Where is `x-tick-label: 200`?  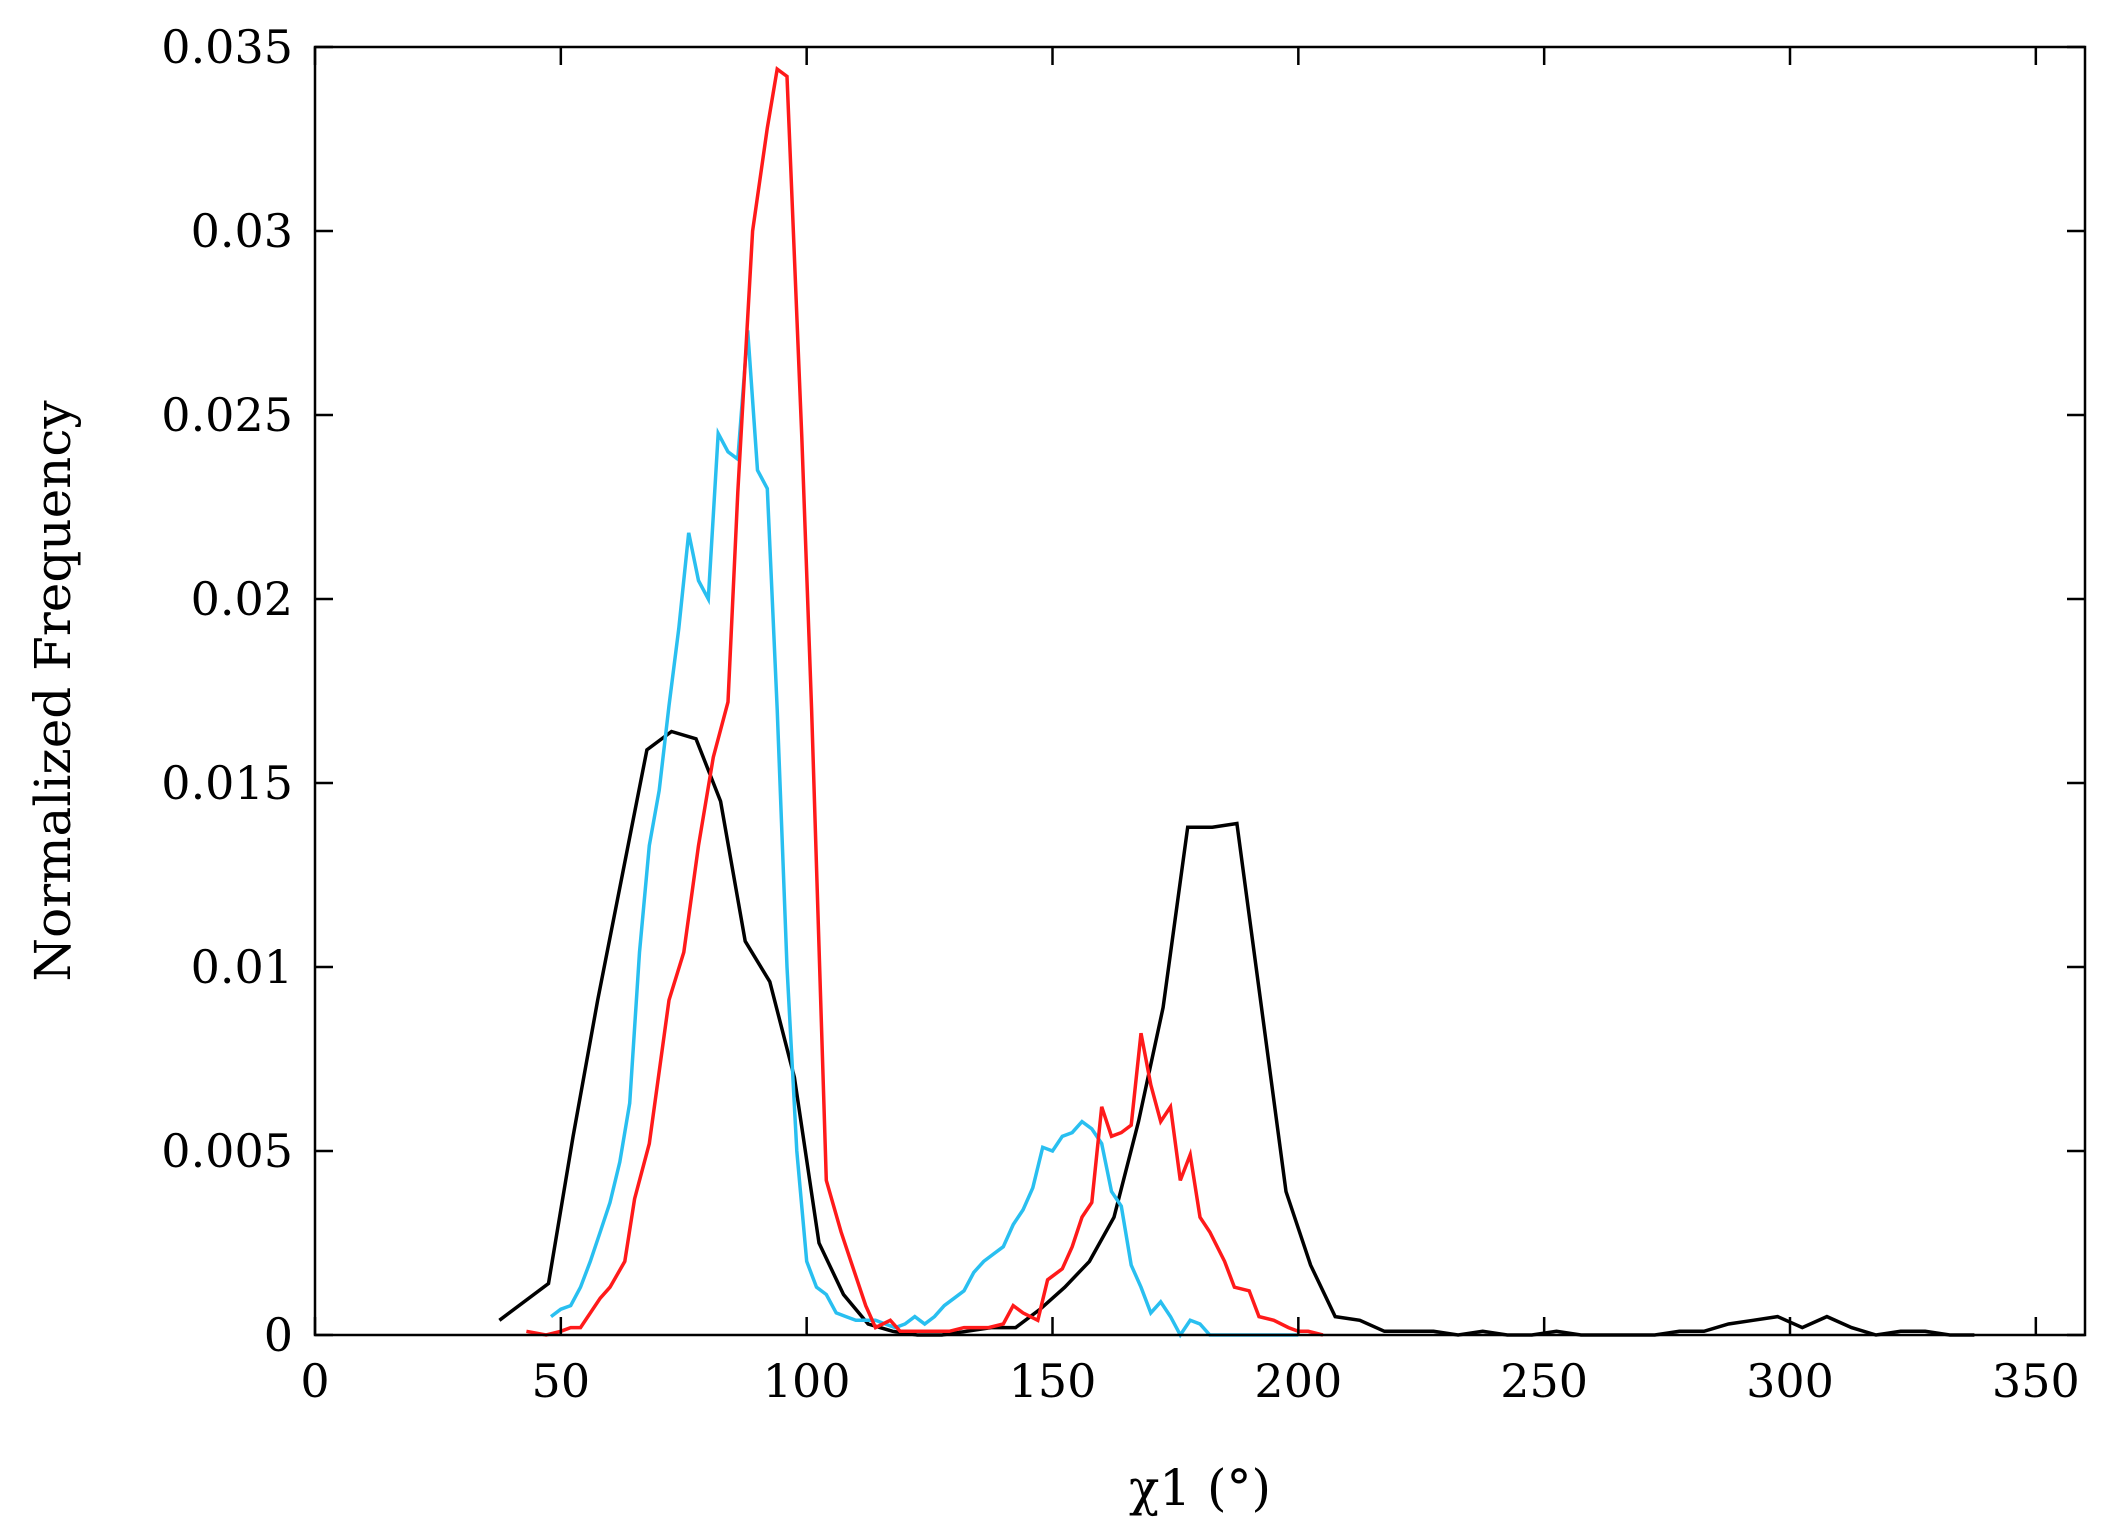 x-tick-label: 200 is located at coordinates (1298, 1381).